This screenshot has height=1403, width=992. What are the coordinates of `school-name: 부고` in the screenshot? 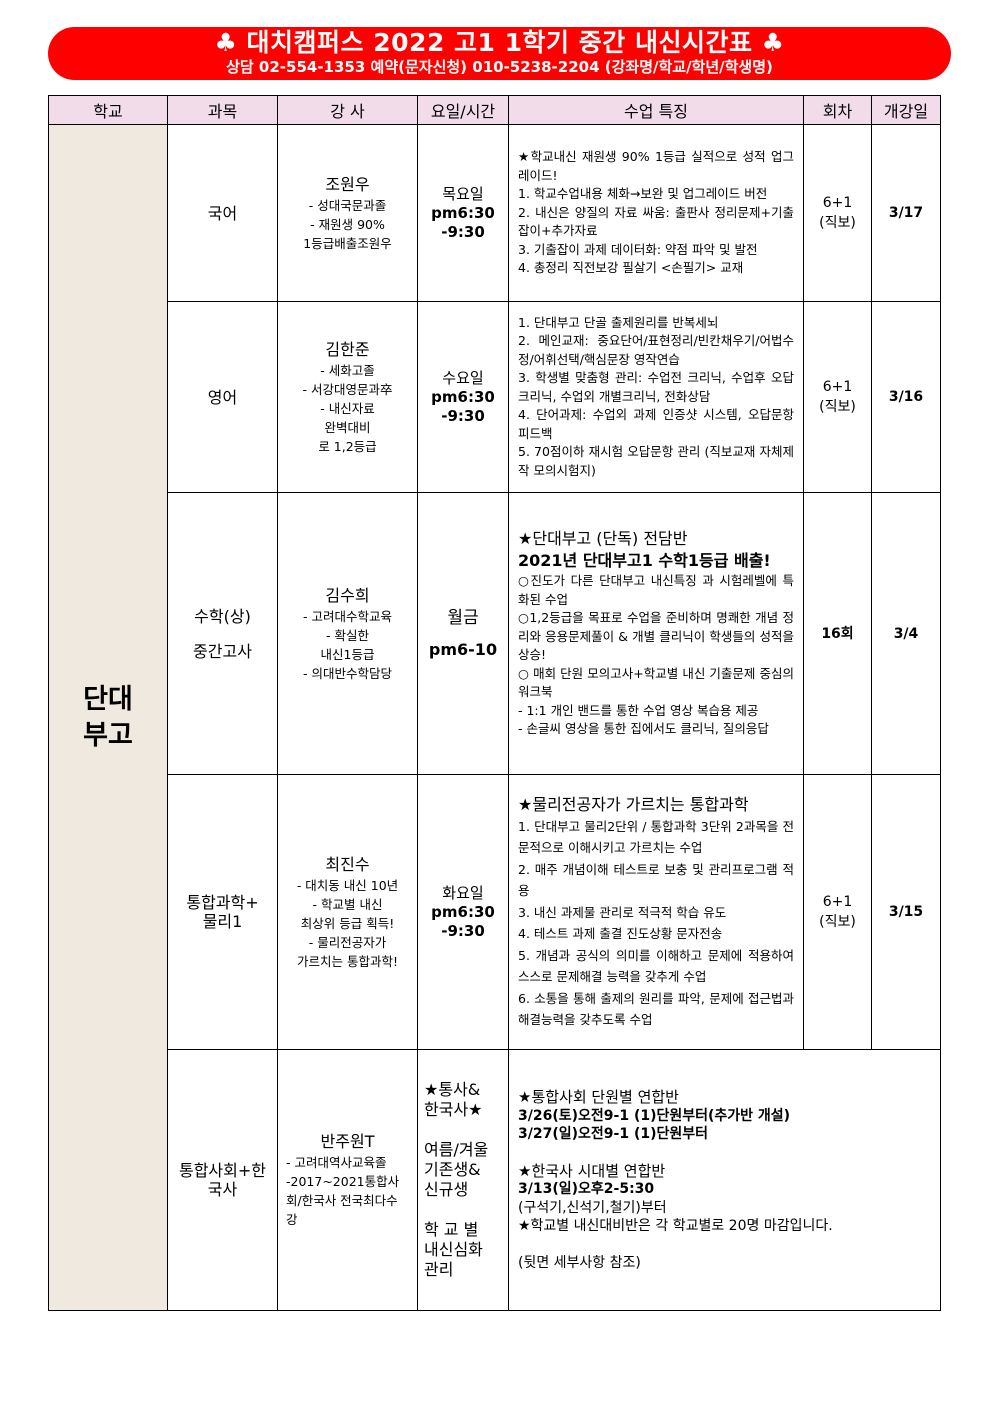 It's located at (108, 735).